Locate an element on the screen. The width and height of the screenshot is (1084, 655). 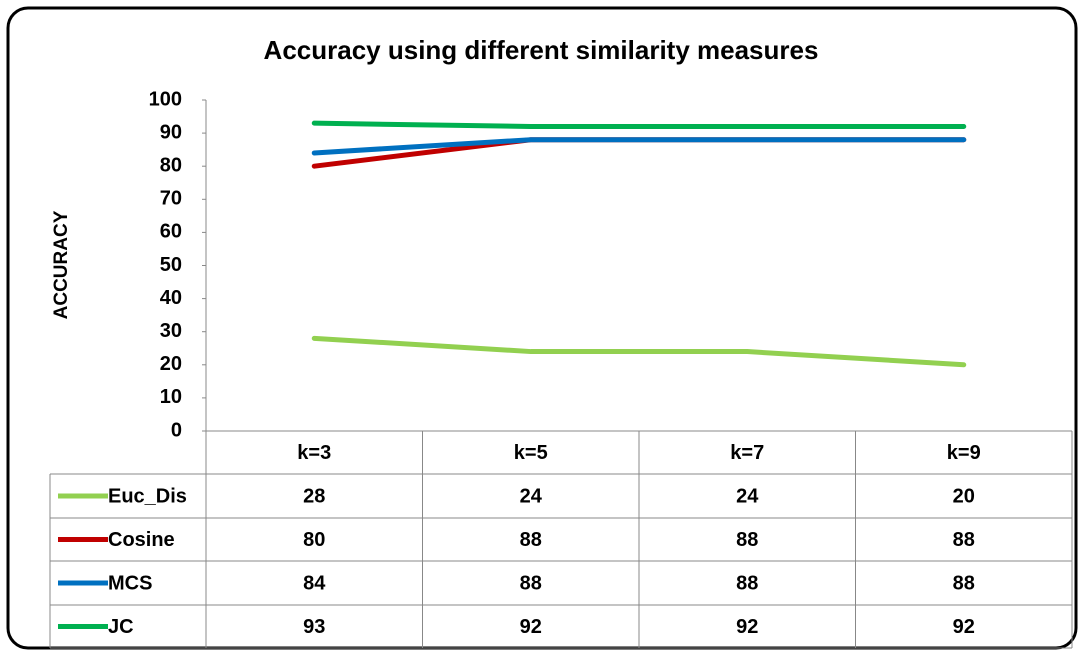
table-value: 84 is located at coordinates (314, 583).